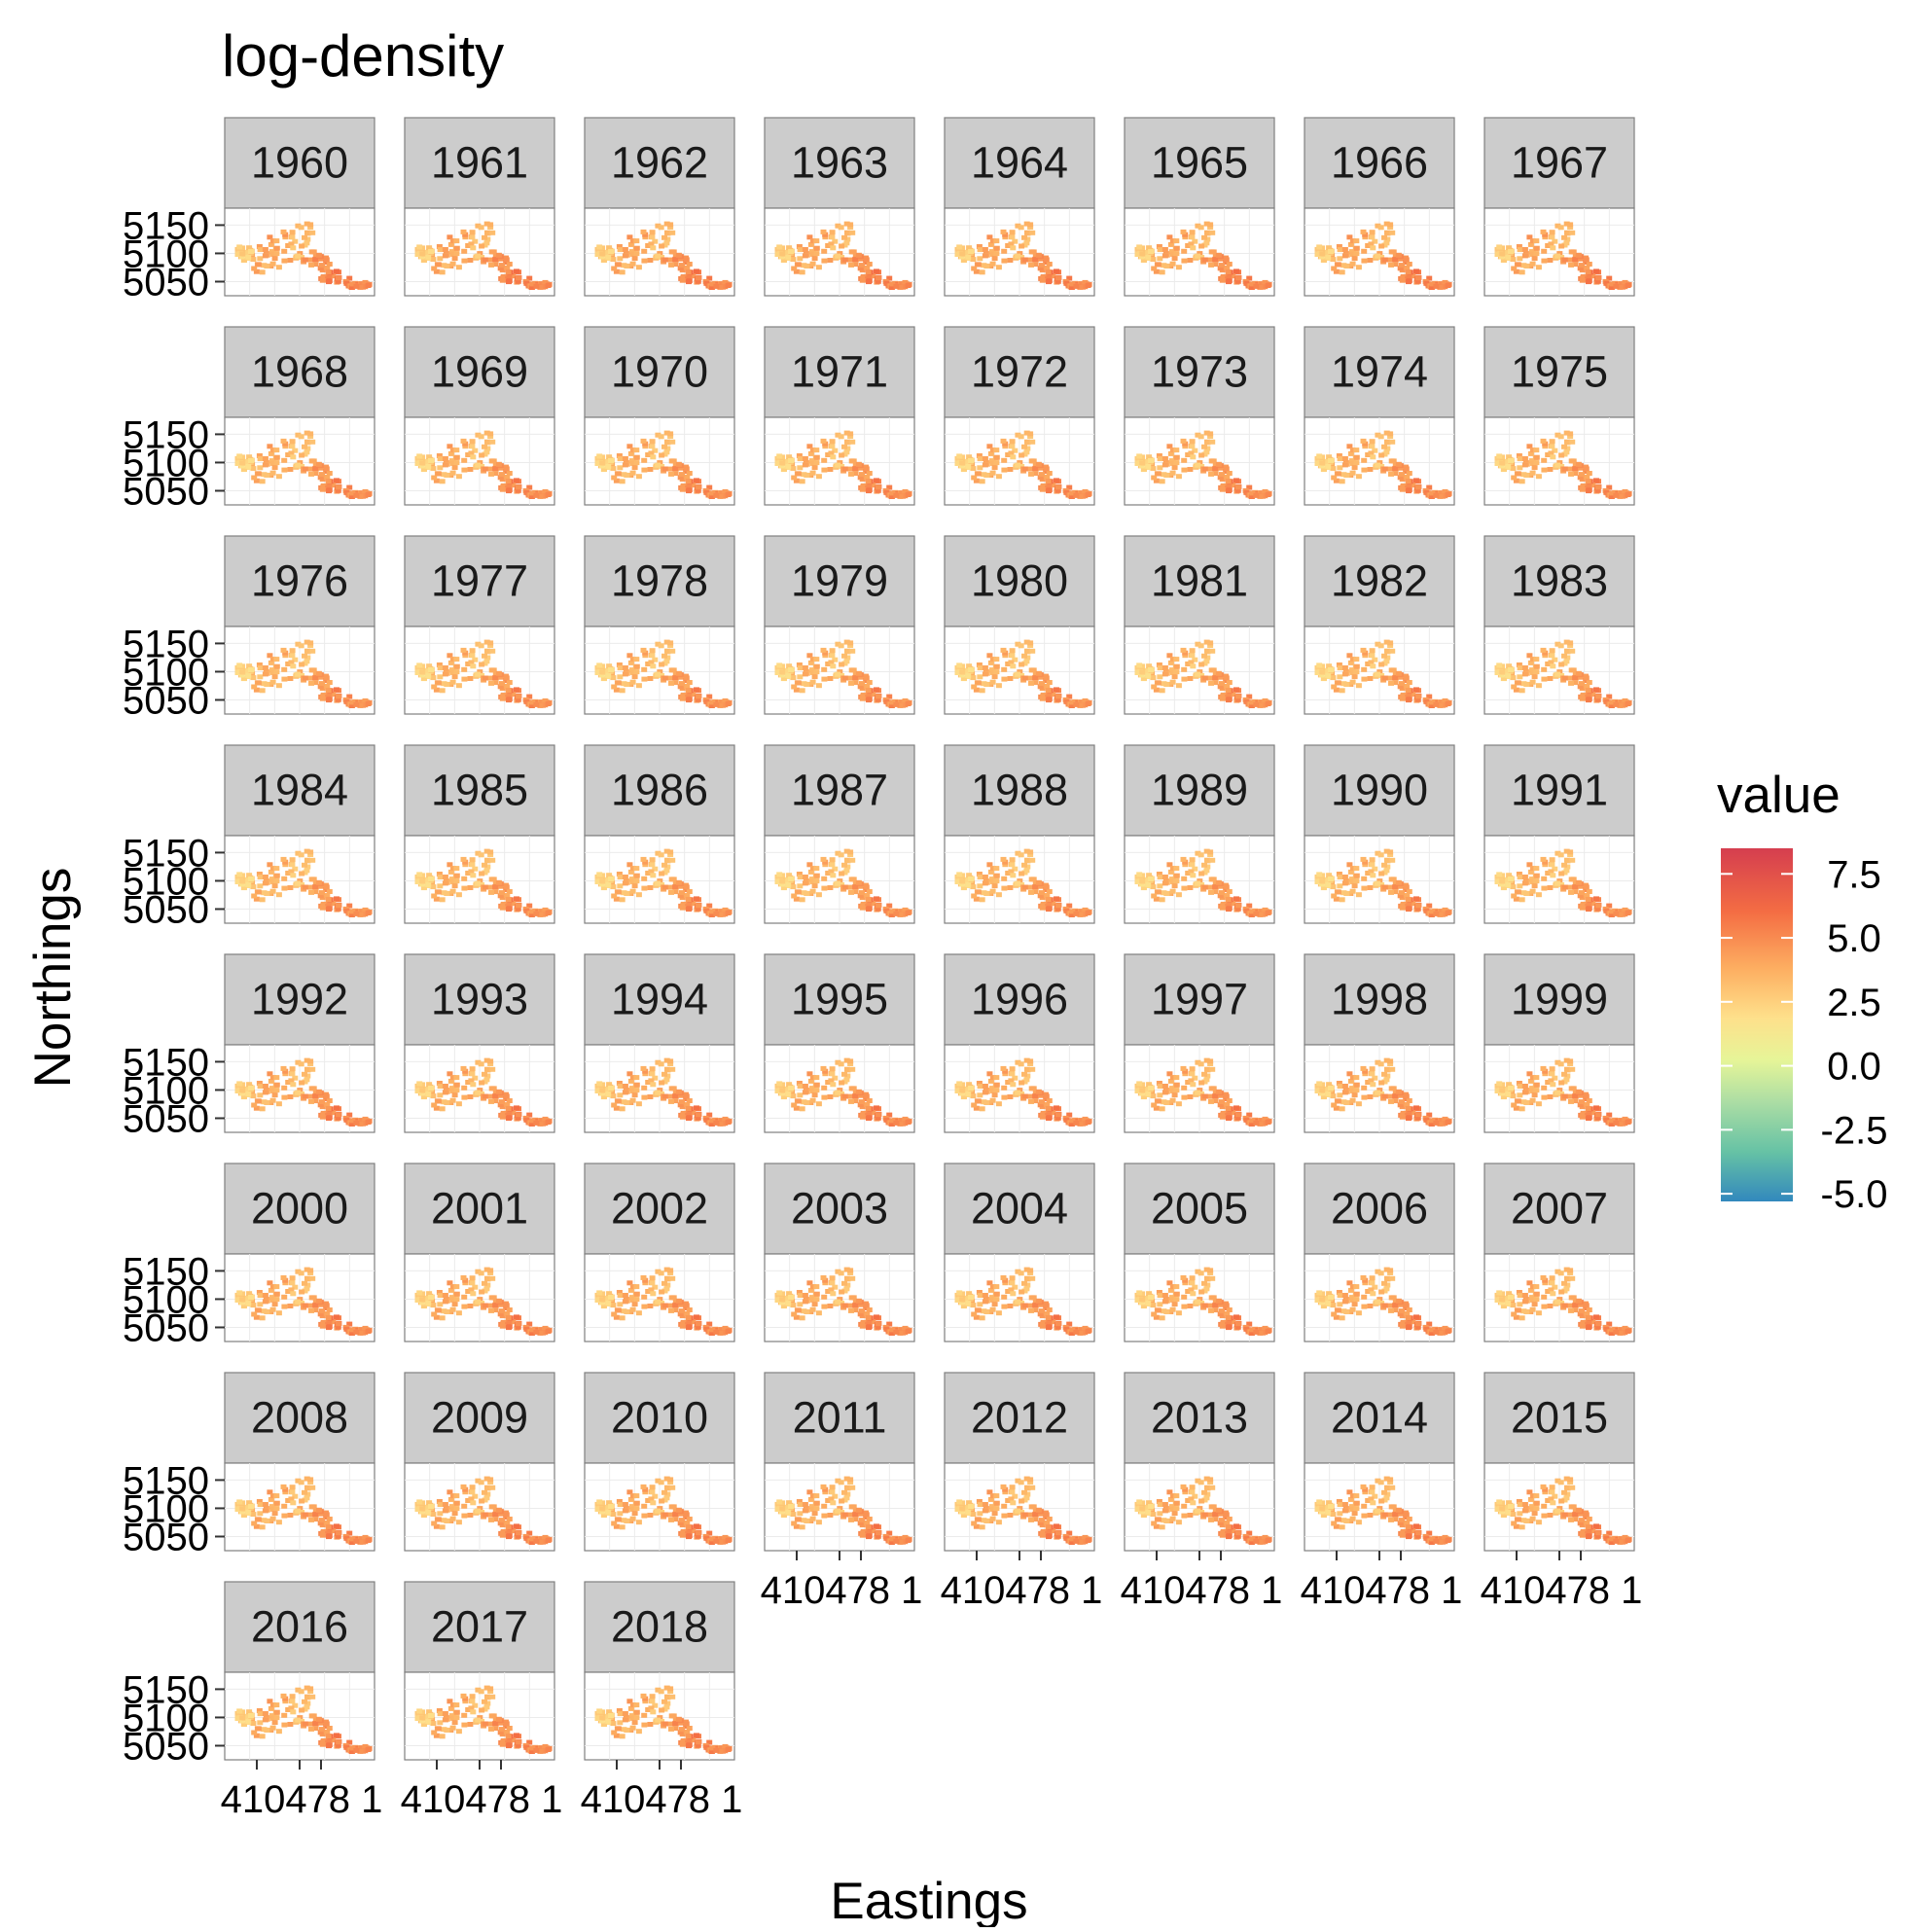 Image resolution: width=1930 pixels, height=1932 pixels. What do you see at coordinates (839, 416) in the screenshot?
I see `facet-panel: 1971` at bounding box center [839, 416].